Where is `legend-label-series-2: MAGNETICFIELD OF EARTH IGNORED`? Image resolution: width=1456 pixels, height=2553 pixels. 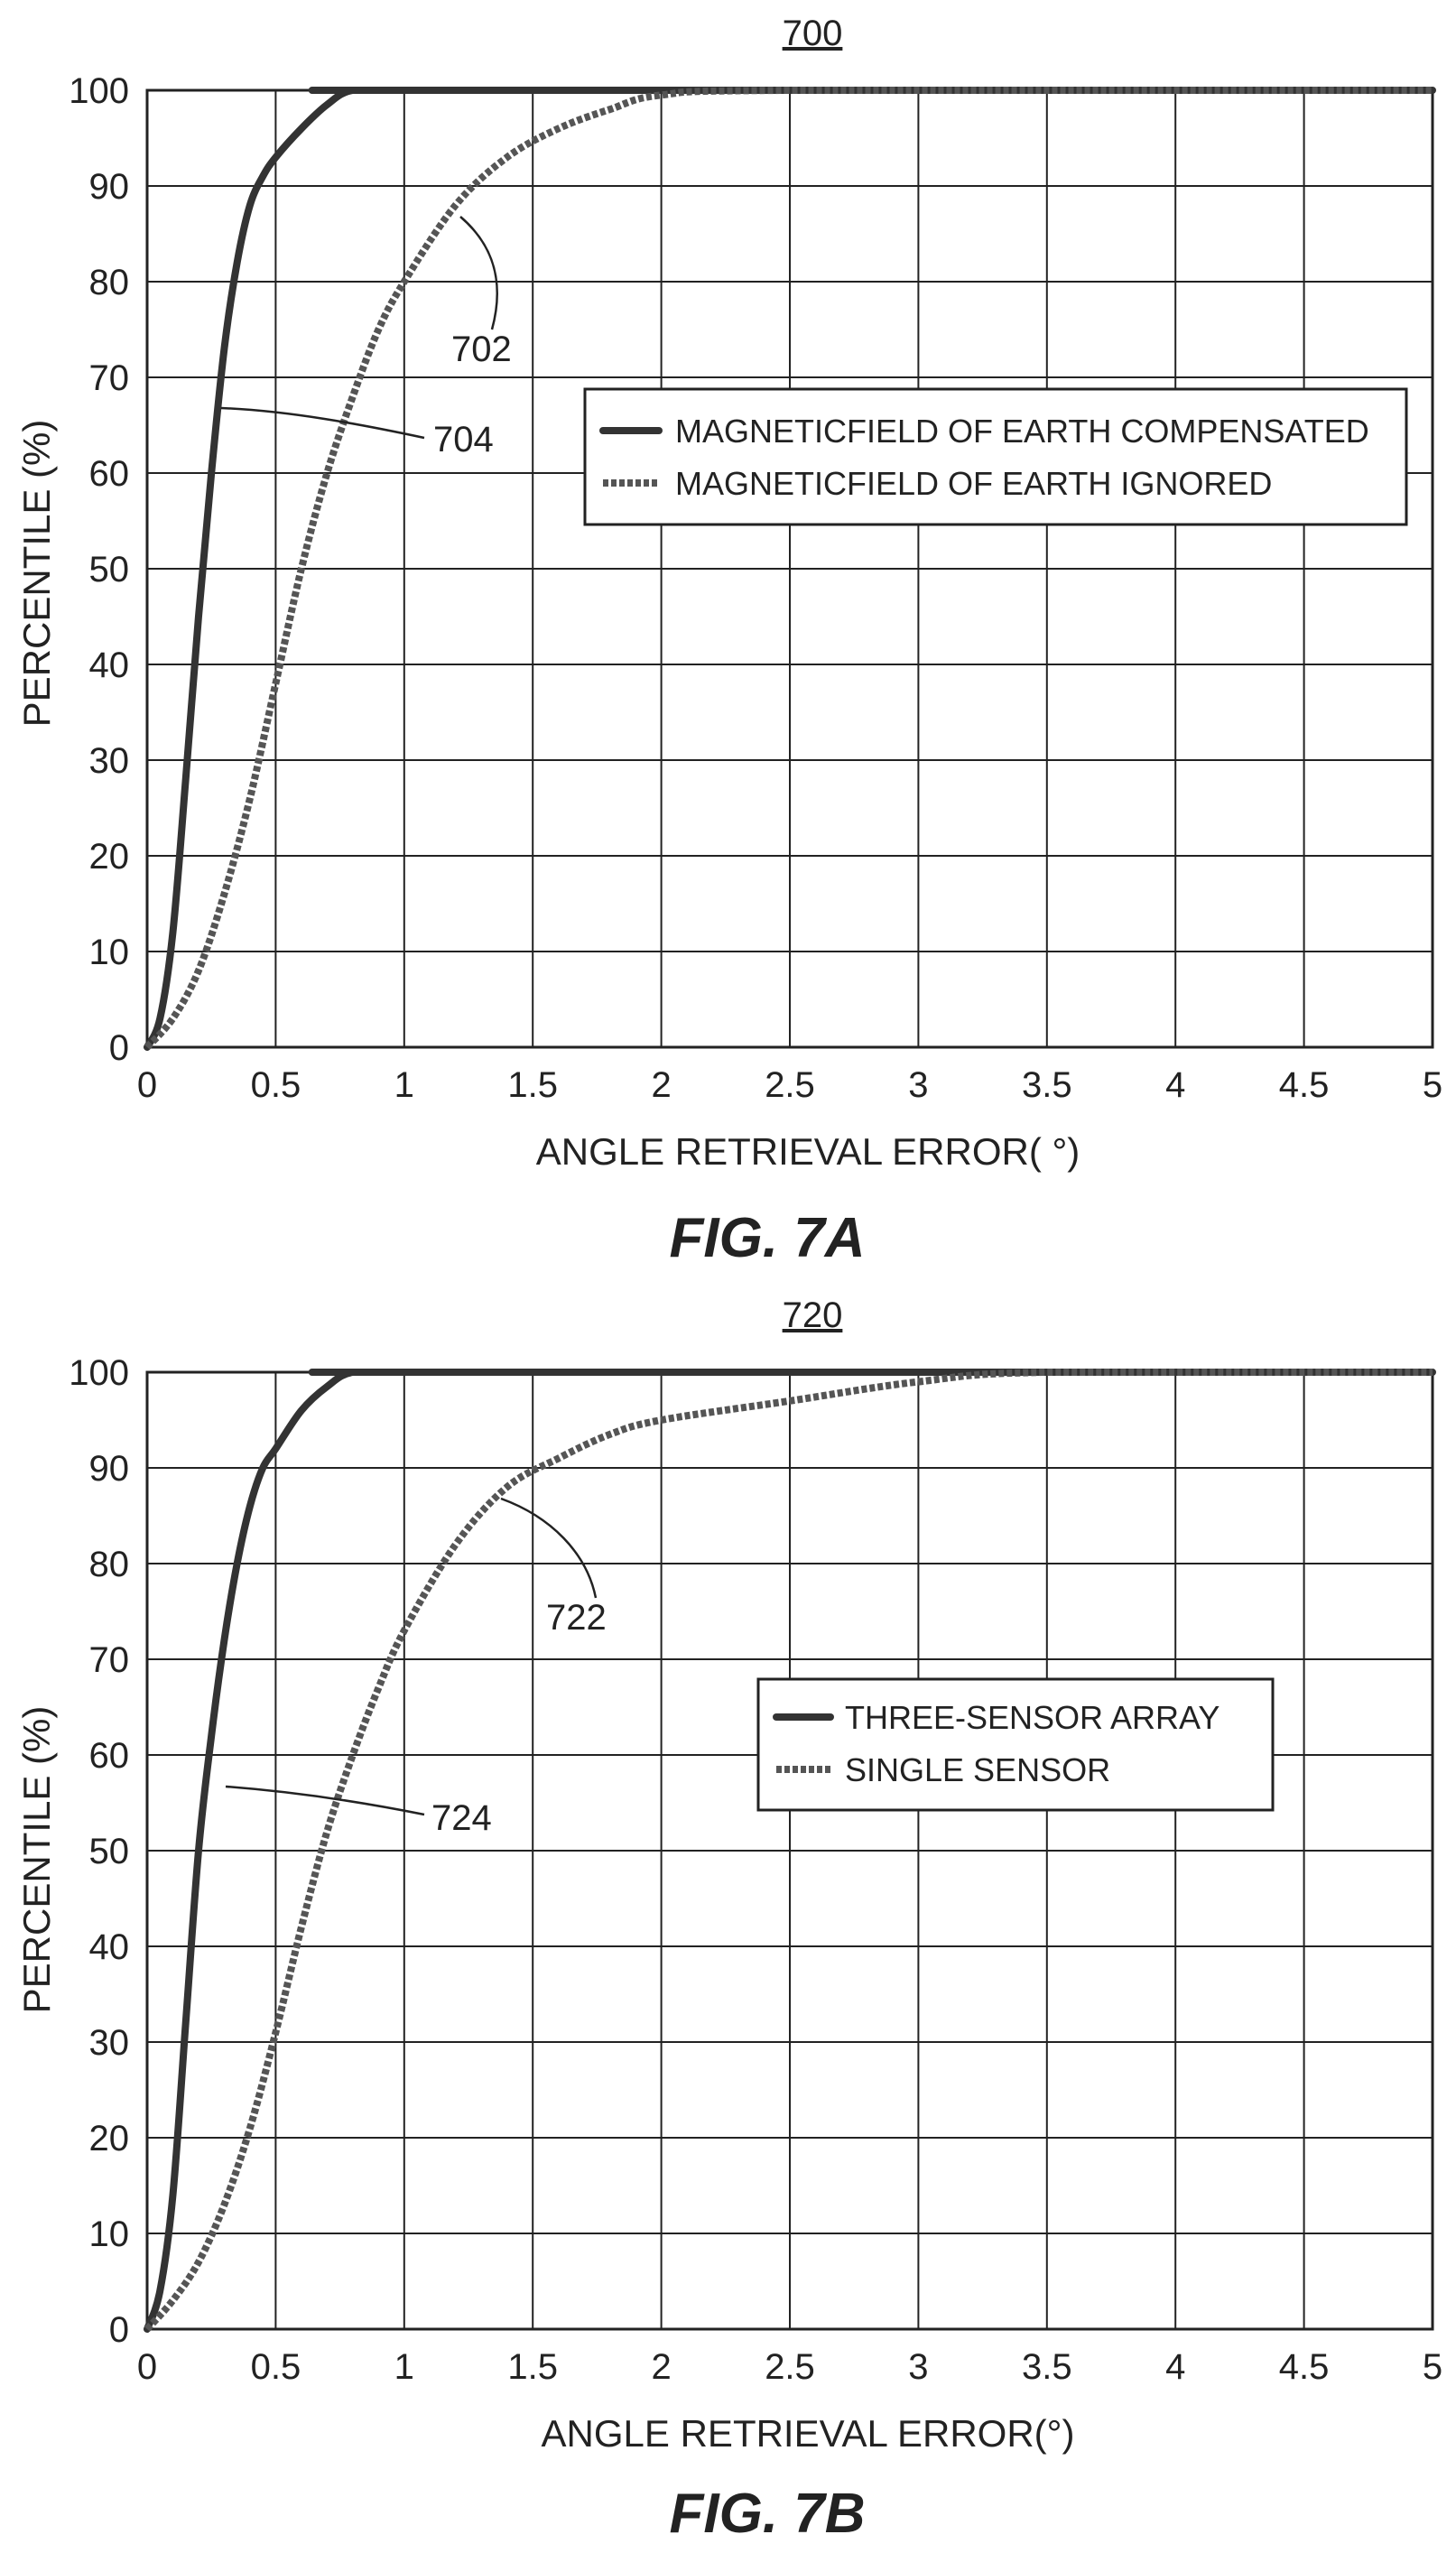
legend-label-series-2: MAGNETICFIELD OF EARTH IGNORED is located at coordinates (973, 483).